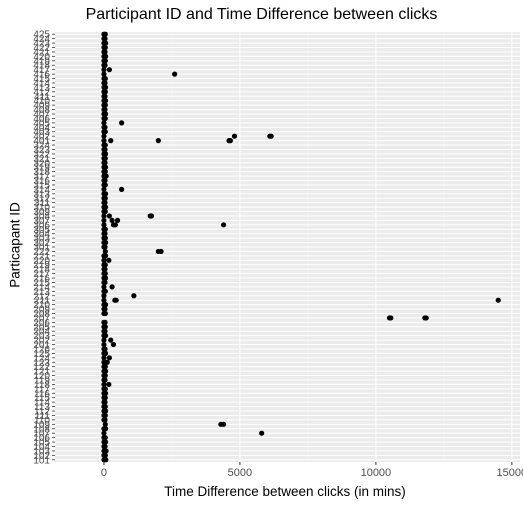  What do you see at coordinates (312, 470) in the screenshot?
I see `x-axis-ticks: 0 5000 10000 15000` at bounding box center [312, 470].